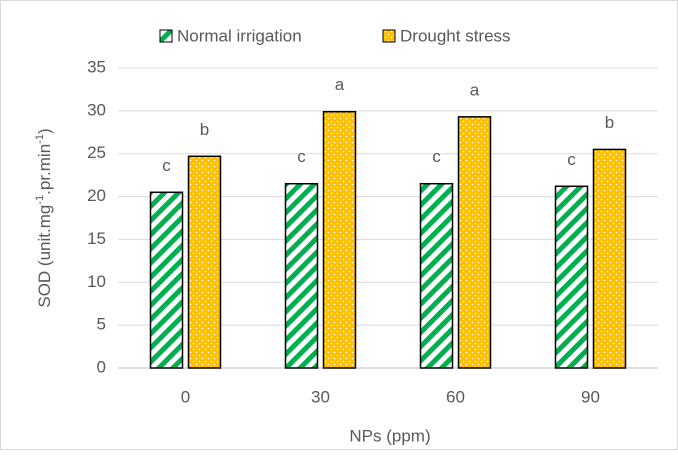 The image size is (678, 455). What do you see at coordinates (96, 152) in the screenshot?
I see `y-tick-label: 25` at bounding box center [96, 152].